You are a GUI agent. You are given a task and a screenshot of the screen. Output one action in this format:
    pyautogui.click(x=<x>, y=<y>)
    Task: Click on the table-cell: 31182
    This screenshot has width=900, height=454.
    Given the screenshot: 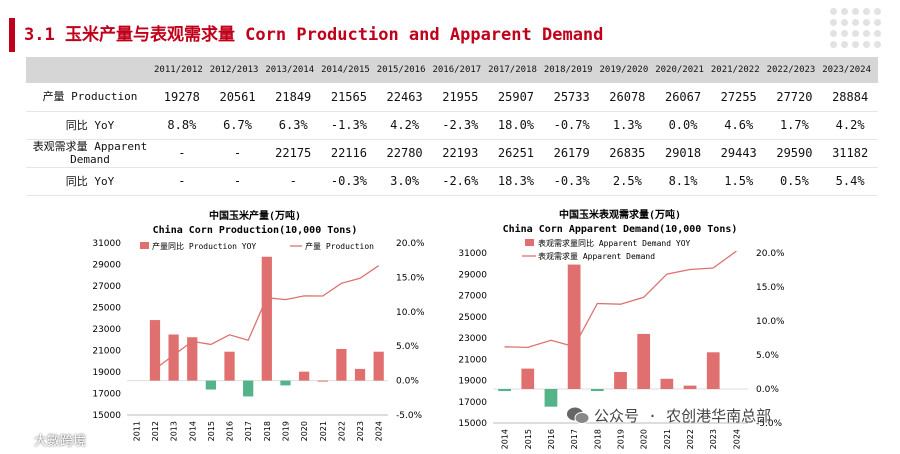 What is the action you would take?
    pyautogui.click(x=850, y=153)
    